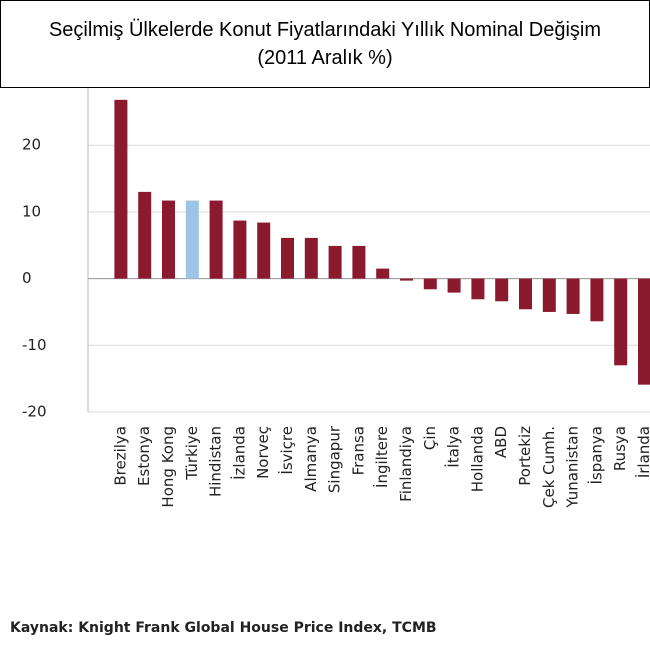  What do you see at coordinates (477, 459) in the screenshot?
I see `x-tick-label: Hollanda` at bounding box center [477, 459].